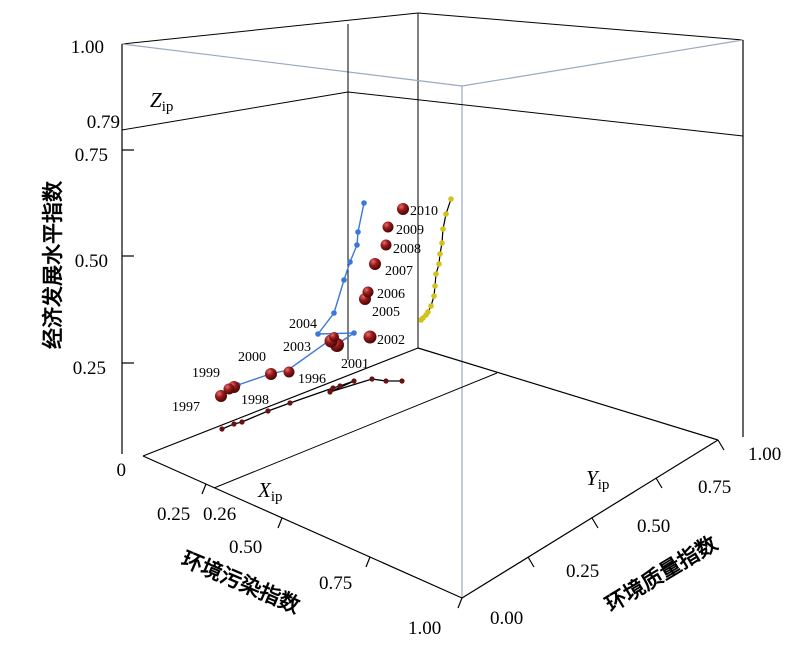  What do you see at coordinates (590, 519) in the screenshot?
I see `y-axis-line` at bounding box center [590, 519].